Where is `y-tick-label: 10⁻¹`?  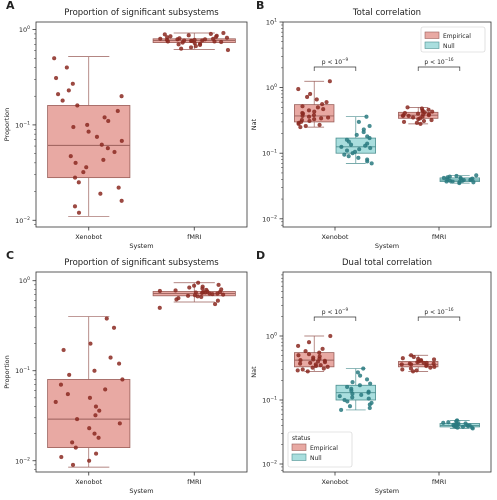 y-tick-label: 10⁻¹ is located at coordinates (269, 153).